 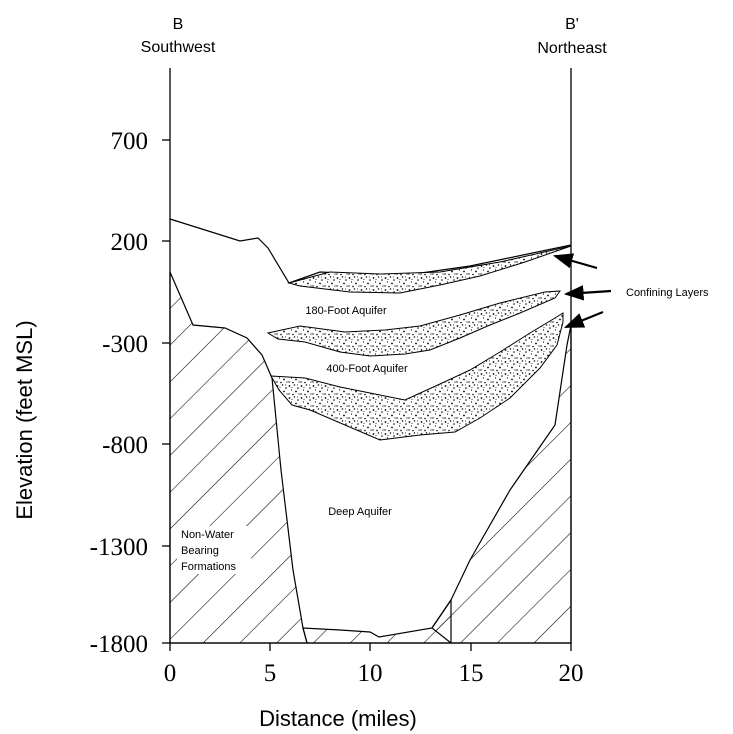 I want to click on right-end-label: B', so click(x=572, y=24).